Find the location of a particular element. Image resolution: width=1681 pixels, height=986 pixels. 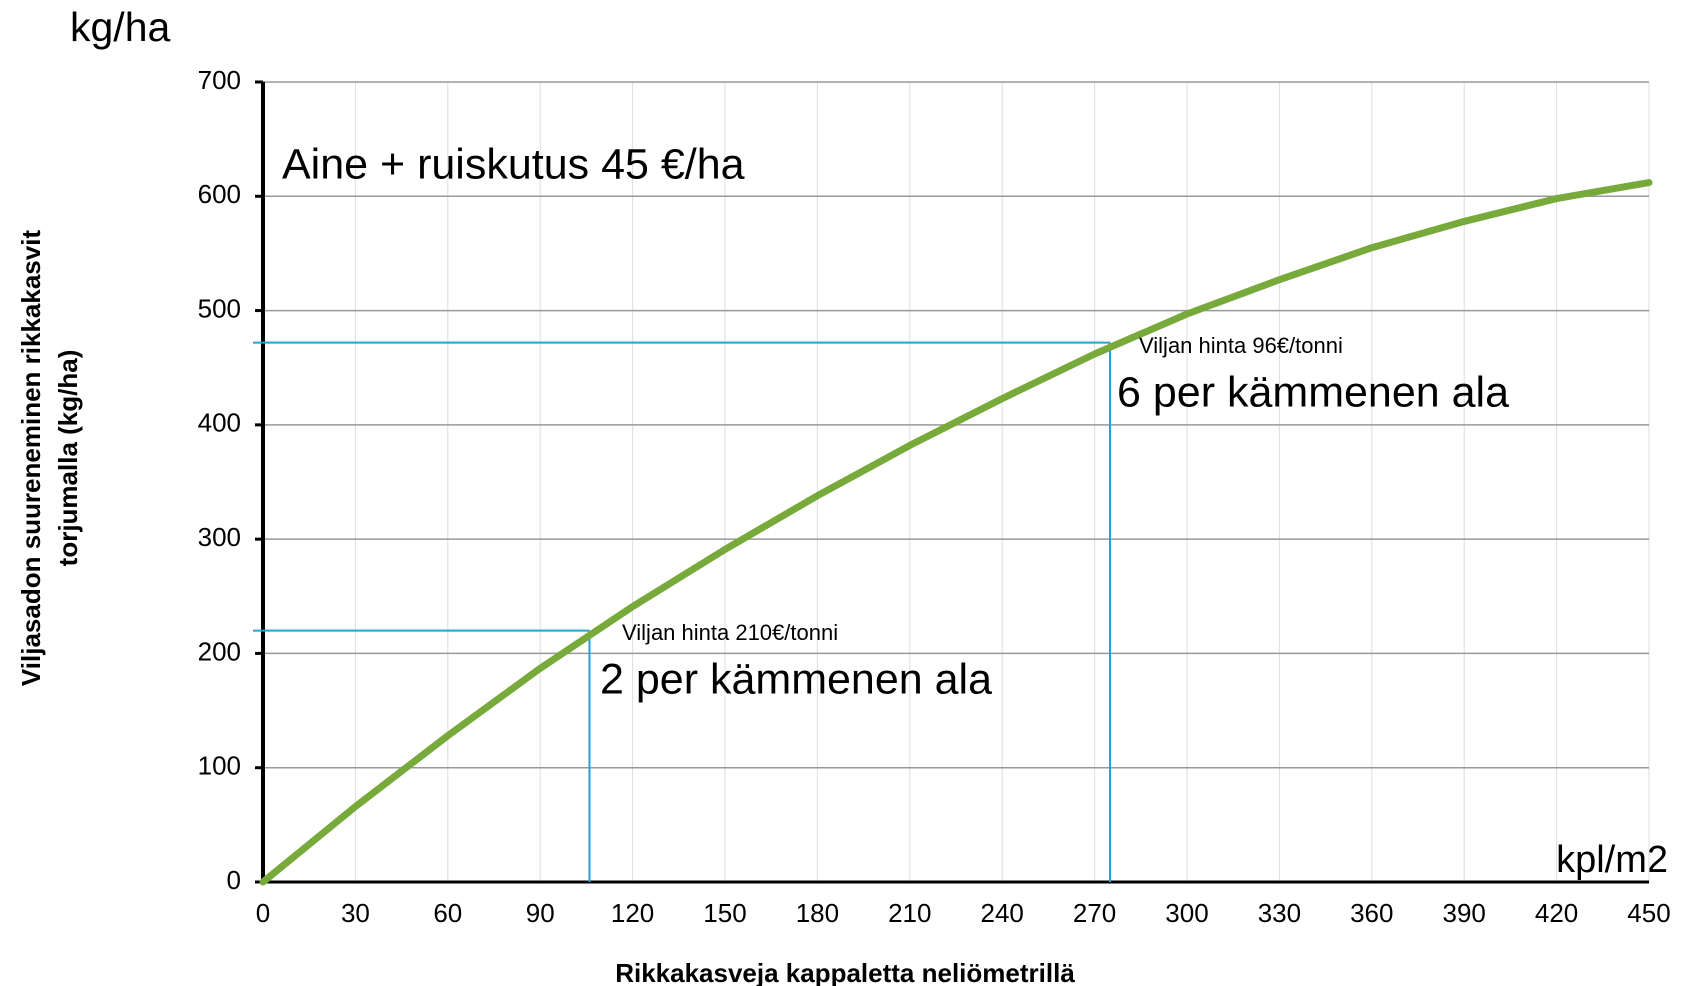

x-tick-label: 0 is located at coordinates (263, 913).